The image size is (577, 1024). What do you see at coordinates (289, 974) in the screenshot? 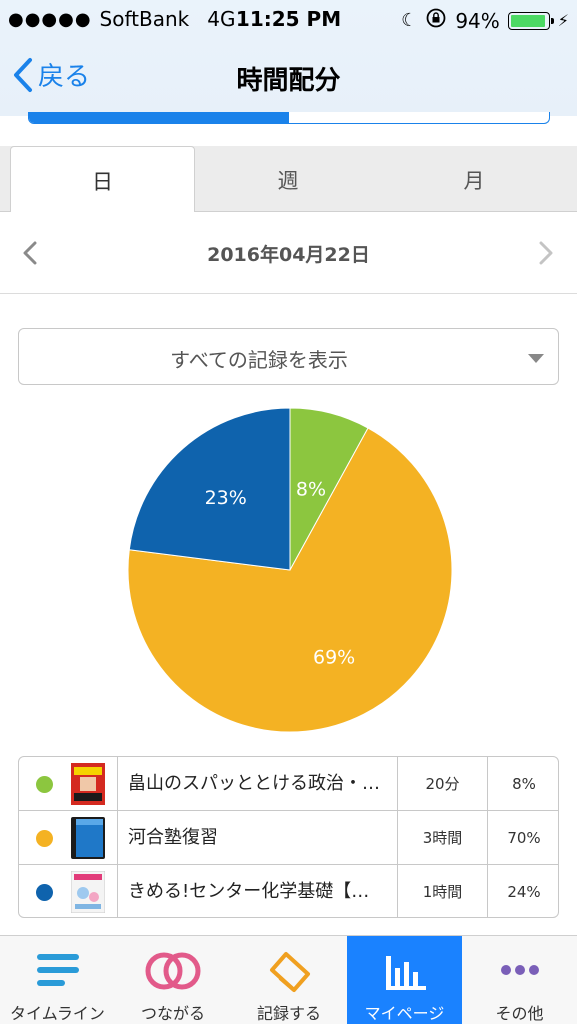
I see `pencil-icon` at bounding box center [289, 974].